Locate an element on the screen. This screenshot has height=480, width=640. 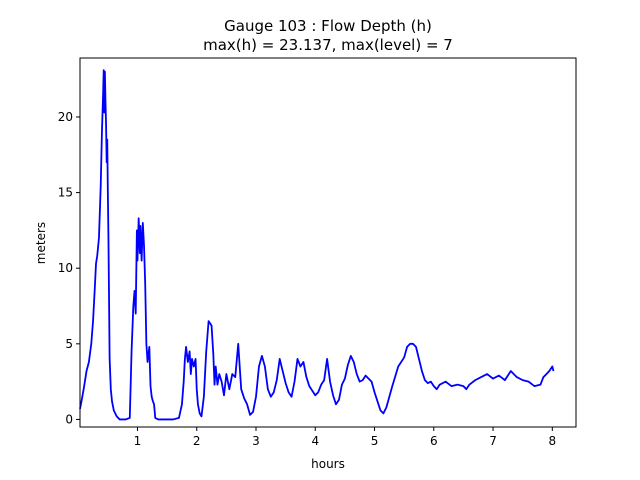
x-tick-label: 7 is located at coordinates (493, 441).